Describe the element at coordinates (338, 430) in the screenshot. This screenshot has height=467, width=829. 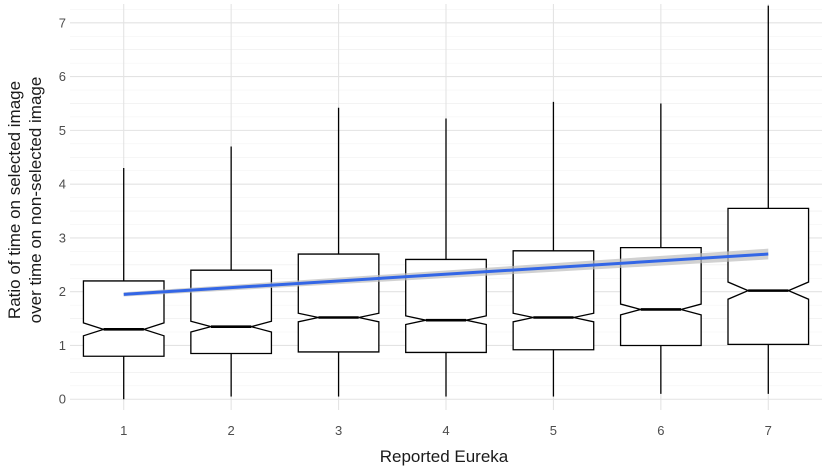
I see `x-tick-label: 3` at that location.